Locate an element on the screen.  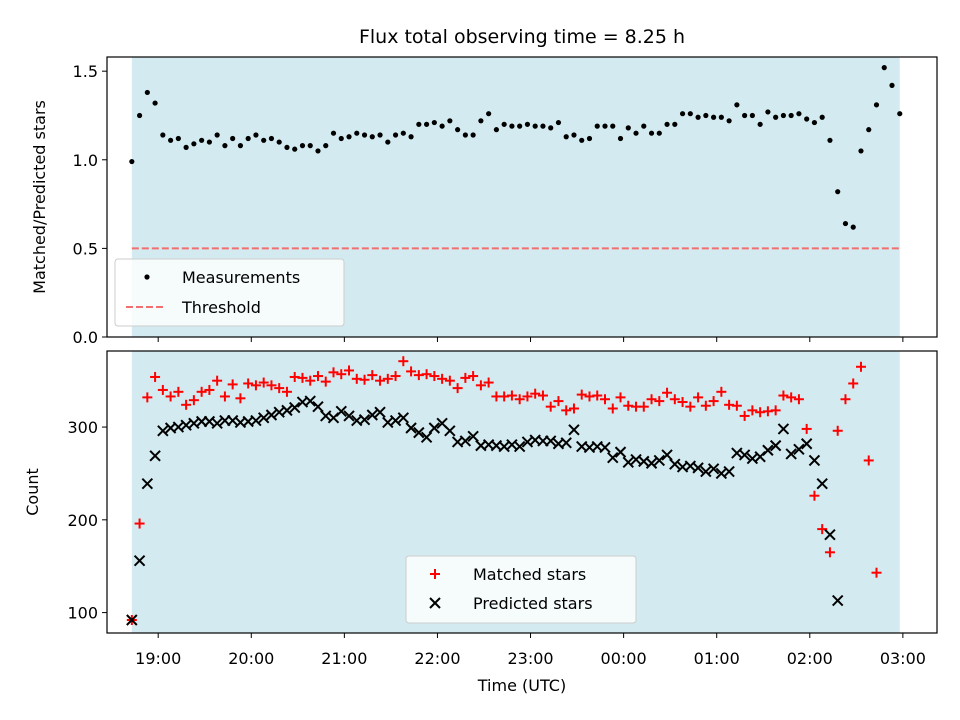
bottom-y-axis: 100 200 300 is located at coordinates (87, 520).